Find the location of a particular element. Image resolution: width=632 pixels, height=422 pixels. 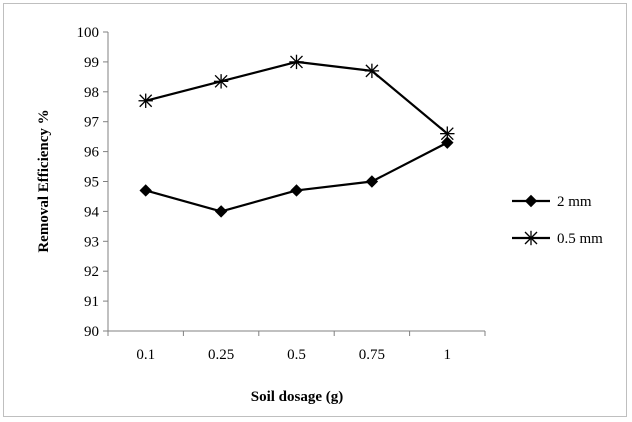

y-tick-label: 95 is located at coordinates (91, 183).